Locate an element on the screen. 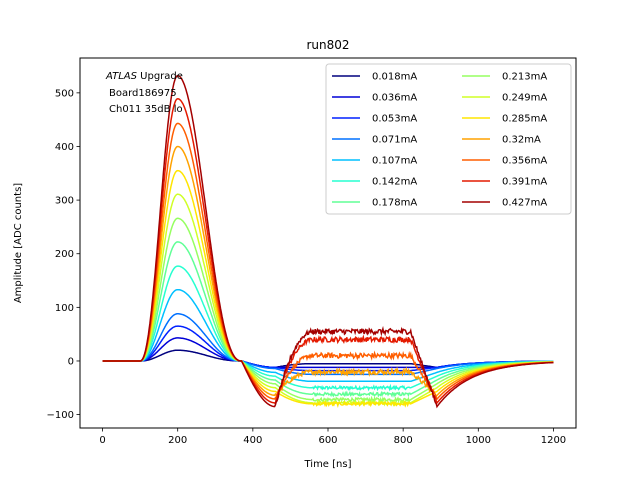  annotation-atlas: ATLAS is located at coordinates (121, 76).